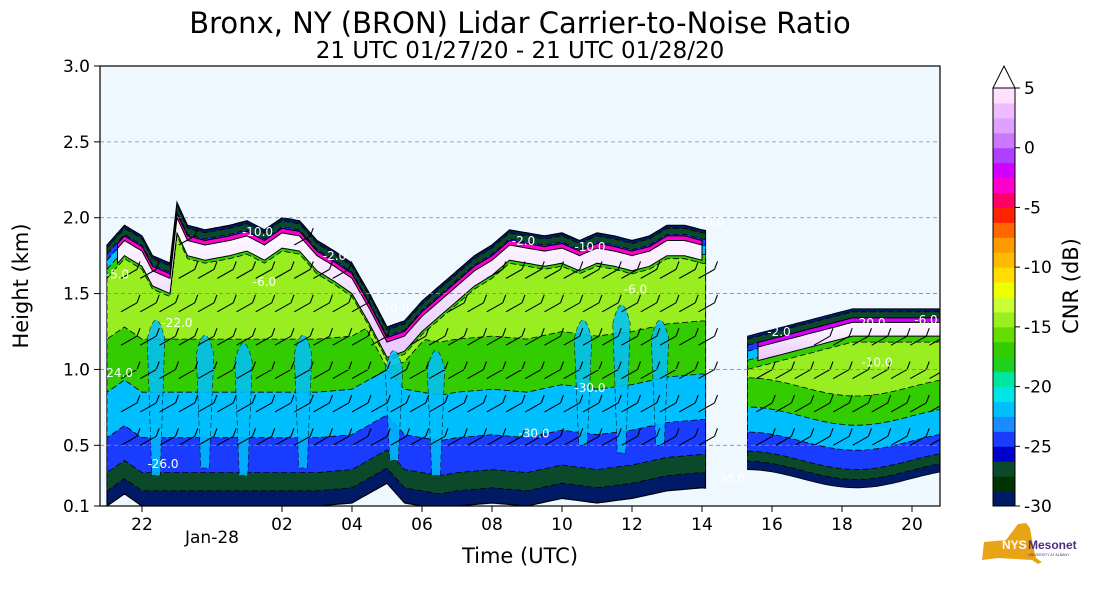 This screenshot has width=1093, height=600. I want to click on colorbar-tick-label: -5, so click(1032, 208).